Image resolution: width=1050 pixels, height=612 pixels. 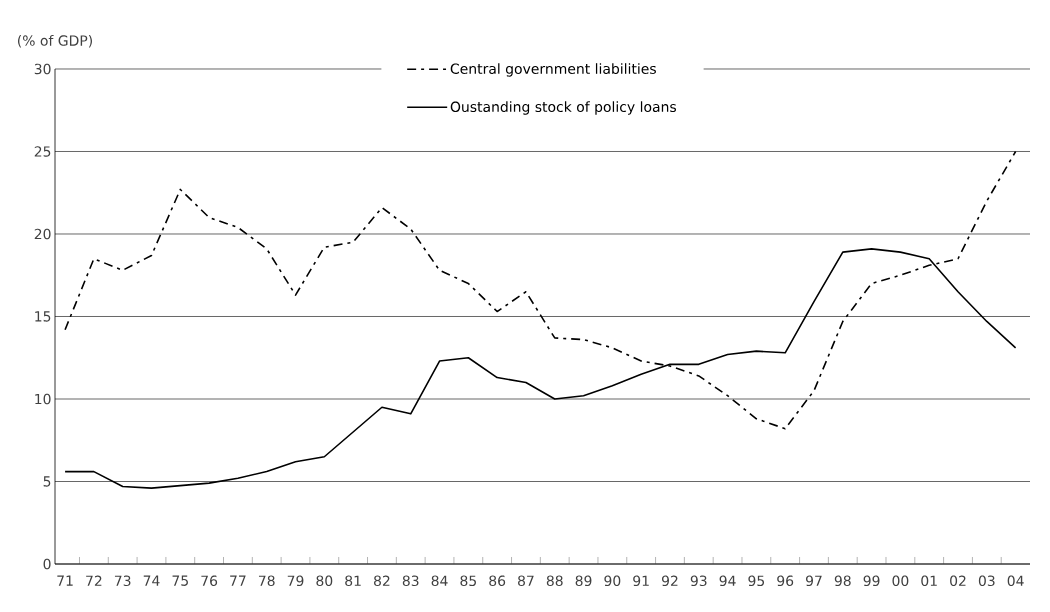 What do you see at coordinates (353, 581) in the screenshot?
I see `x-tick-label: 81` at bounding box center [353, 581].